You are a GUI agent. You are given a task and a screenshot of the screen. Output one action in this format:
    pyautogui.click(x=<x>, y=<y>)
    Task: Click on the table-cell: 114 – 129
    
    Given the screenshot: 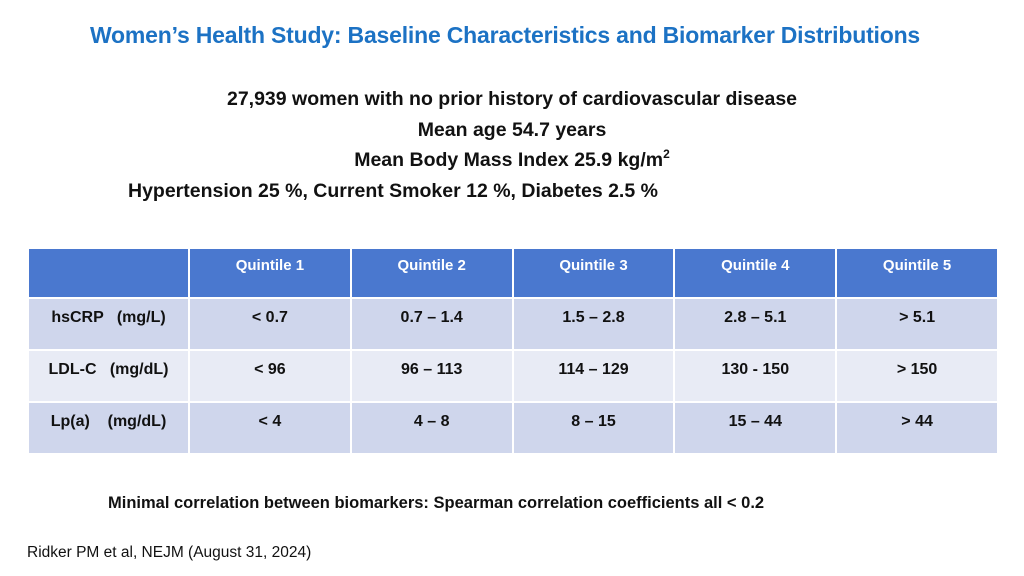 What is the action you would take?
    pyautogui.click(x=594, y=377)
    